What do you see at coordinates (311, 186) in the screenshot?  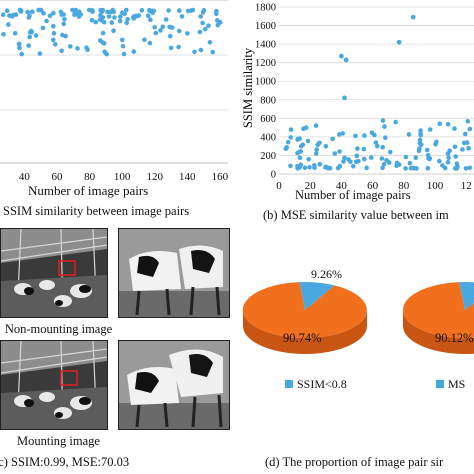 I see `mse-x-tick: 20` at bounding box center [311, 186].